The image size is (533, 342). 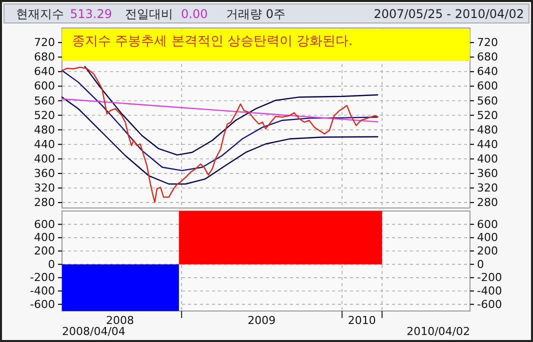 I want to click on y2-tick-label: 480, so click(x=487, y=129).